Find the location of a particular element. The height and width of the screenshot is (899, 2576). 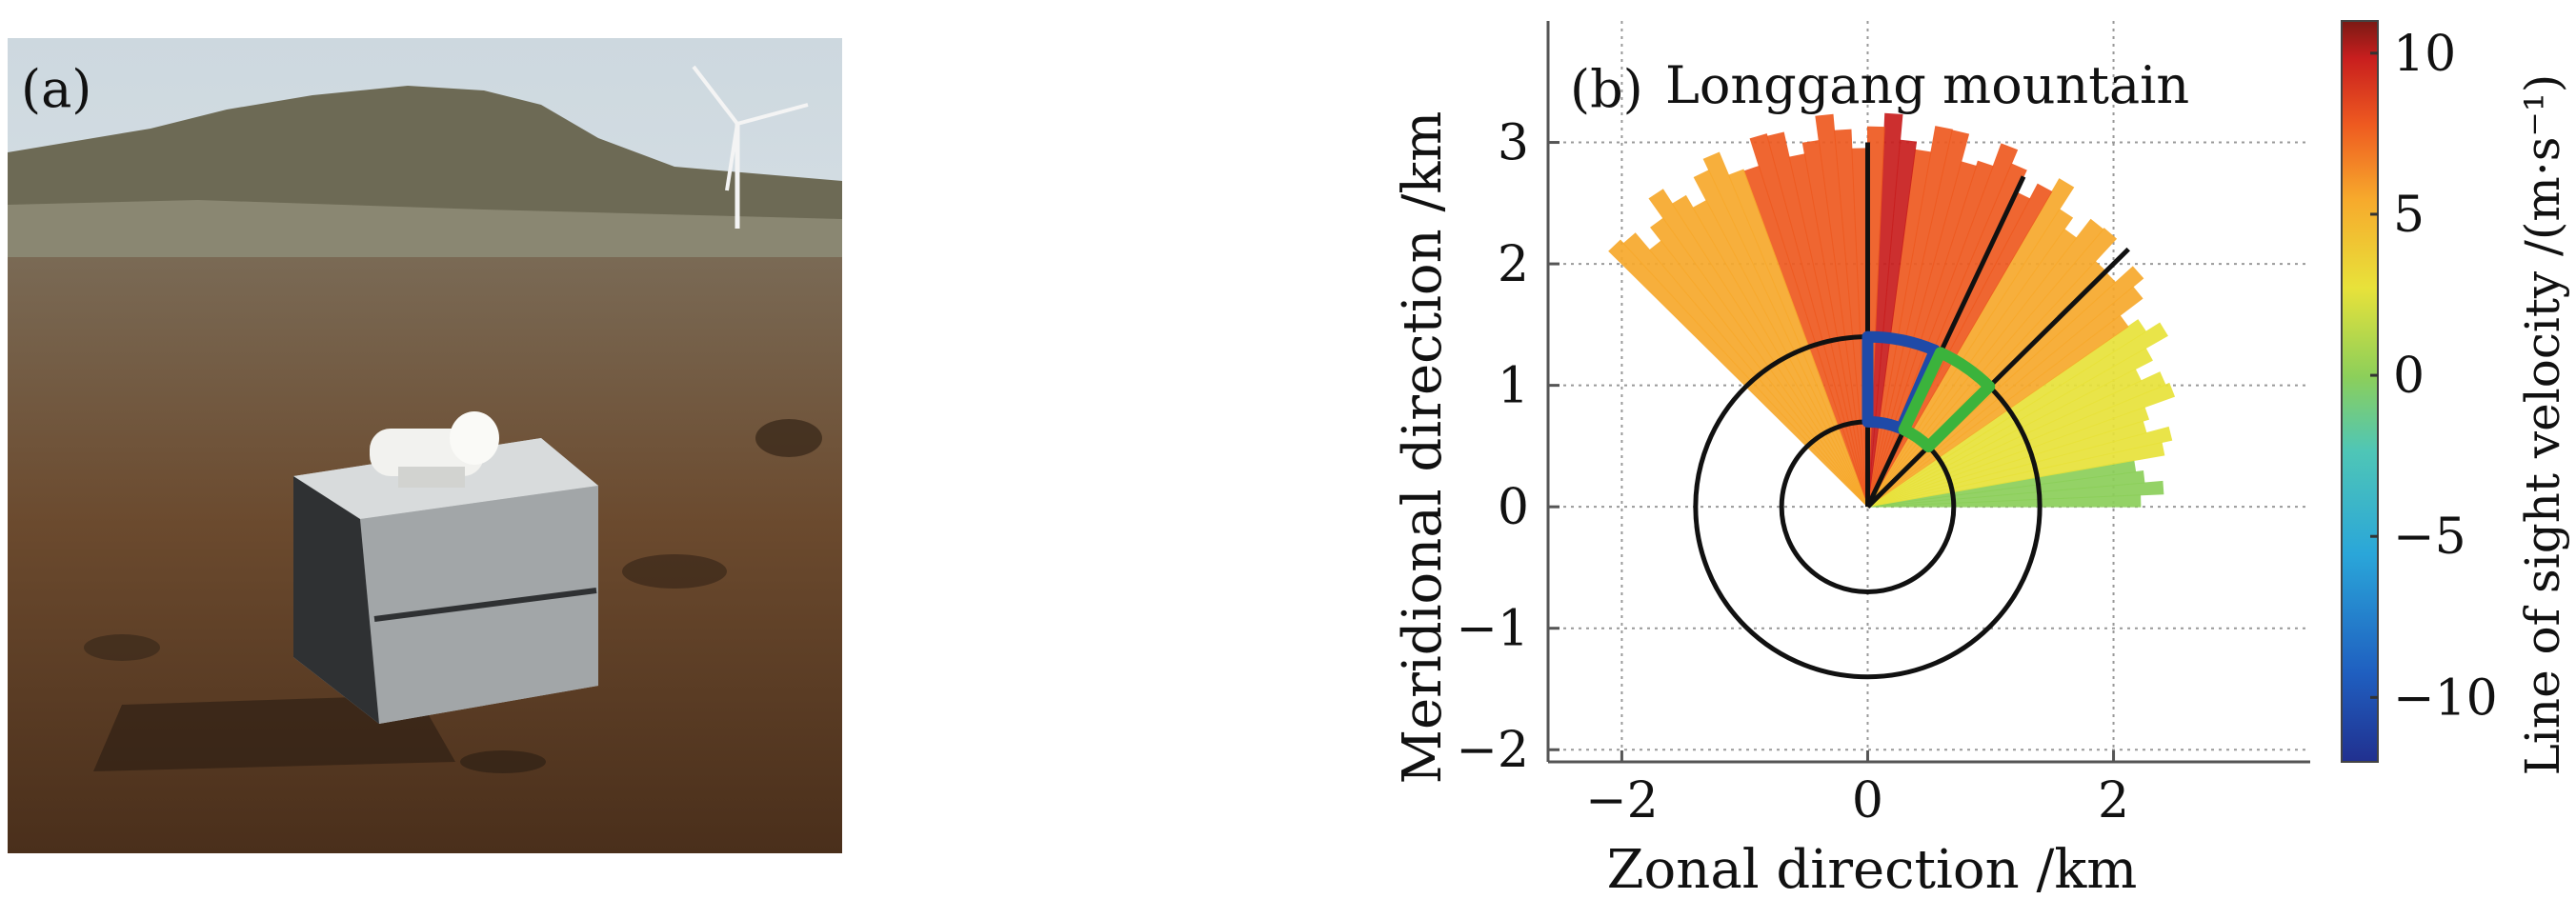

chart-title: Longgang mountain is located at coordinates (1927, 85).